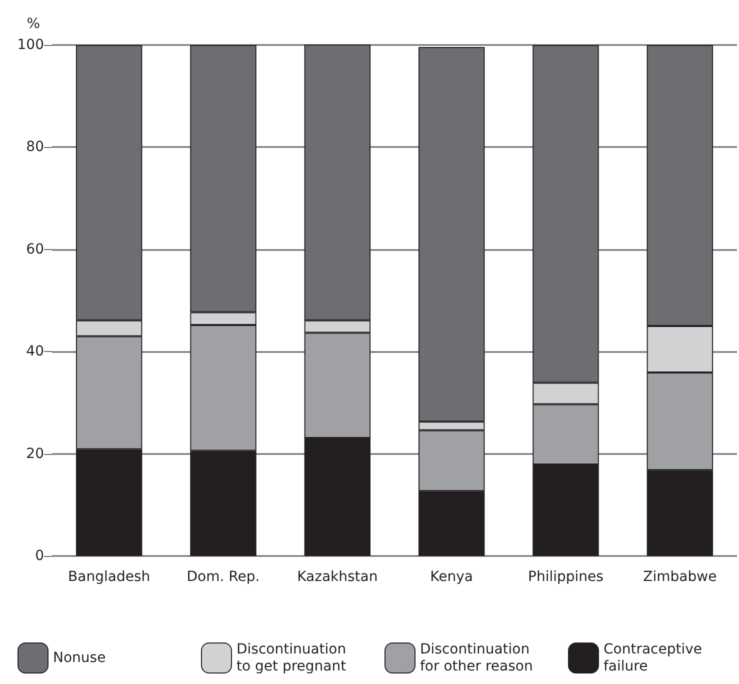 Image resolution: width=739 pixels, height=684 pixels. Describe the element at coordinates (35, 147) in the screenshot. I see `y-tick-label: 80` at that location.